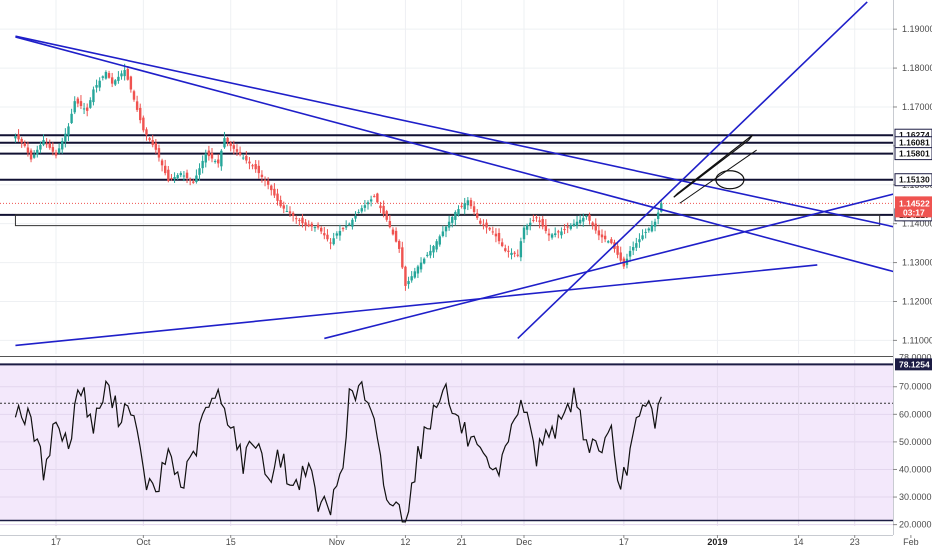  I want to click on drawing-annotations, so click(715, 169).